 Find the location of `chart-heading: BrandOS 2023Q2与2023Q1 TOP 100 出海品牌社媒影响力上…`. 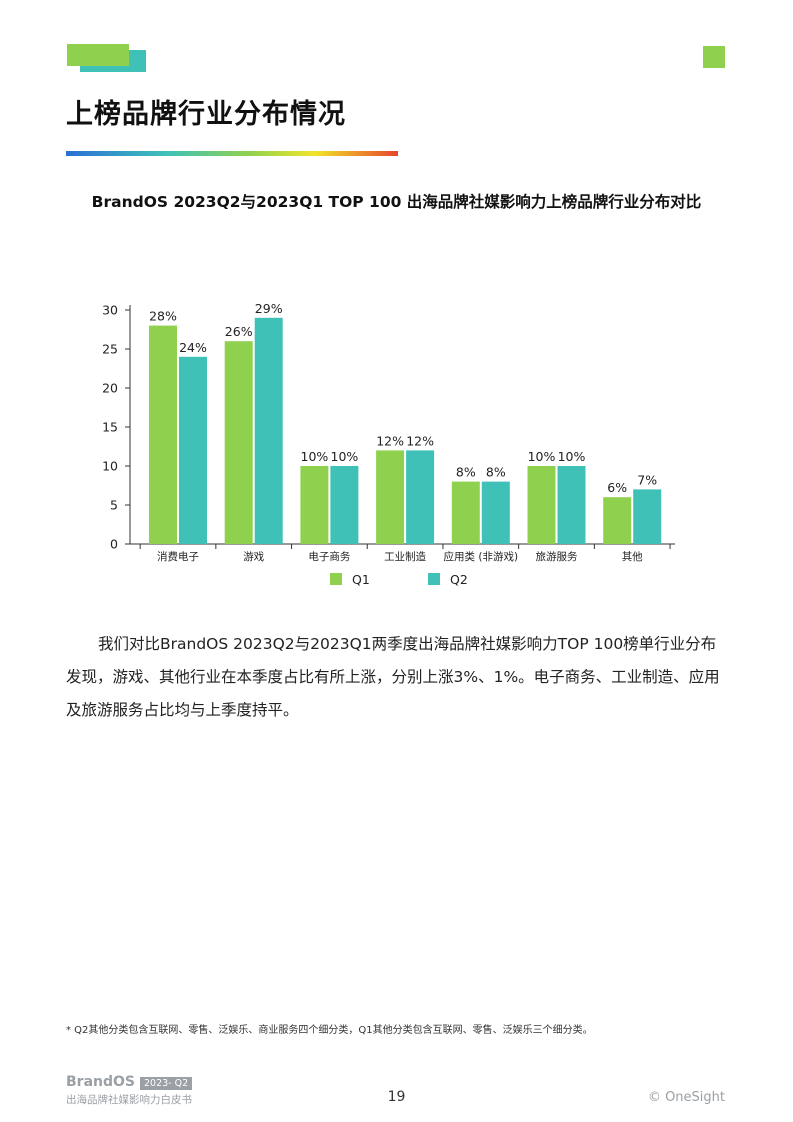

chart-heading: BrandOS 2023Q2与2023Q1 TOP 100 出海品牌社媒影响力上… is located at coordinates (396, 202).